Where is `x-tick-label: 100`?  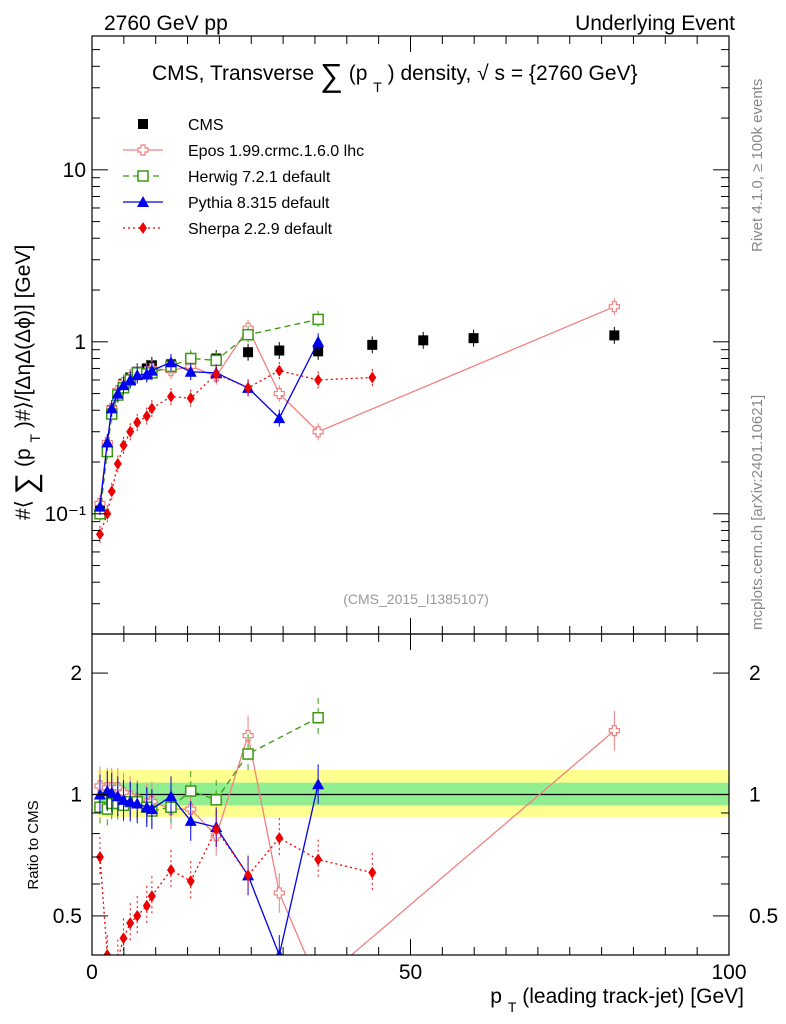
x-tick-label: 100 is located at coordinates (728, 972).